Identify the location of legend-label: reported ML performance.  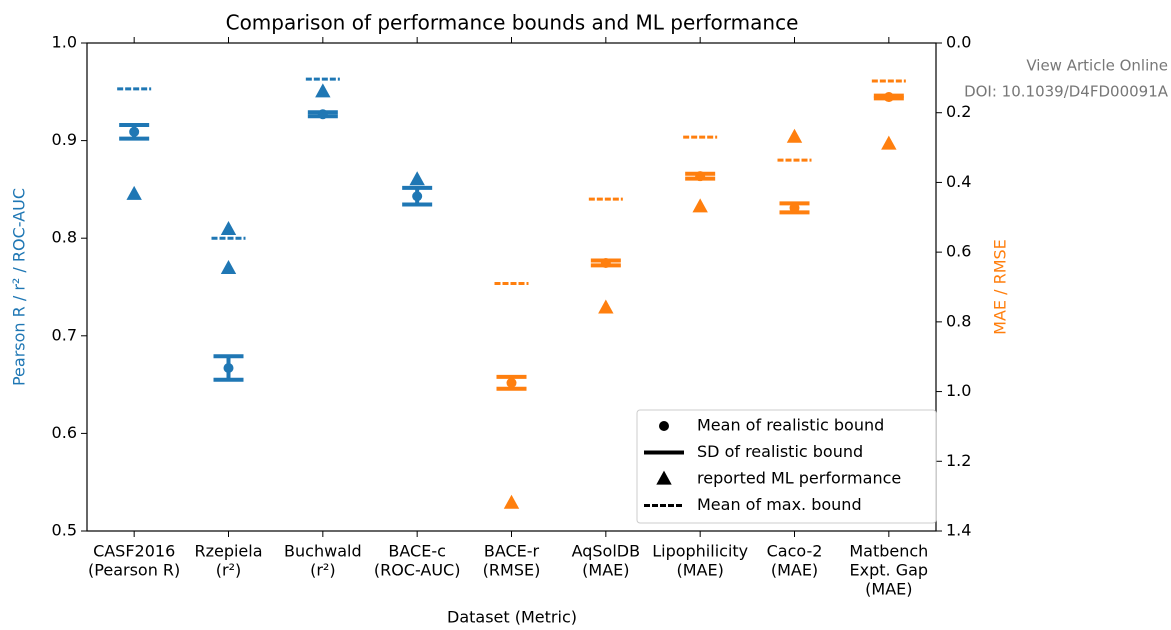
(799, 478).